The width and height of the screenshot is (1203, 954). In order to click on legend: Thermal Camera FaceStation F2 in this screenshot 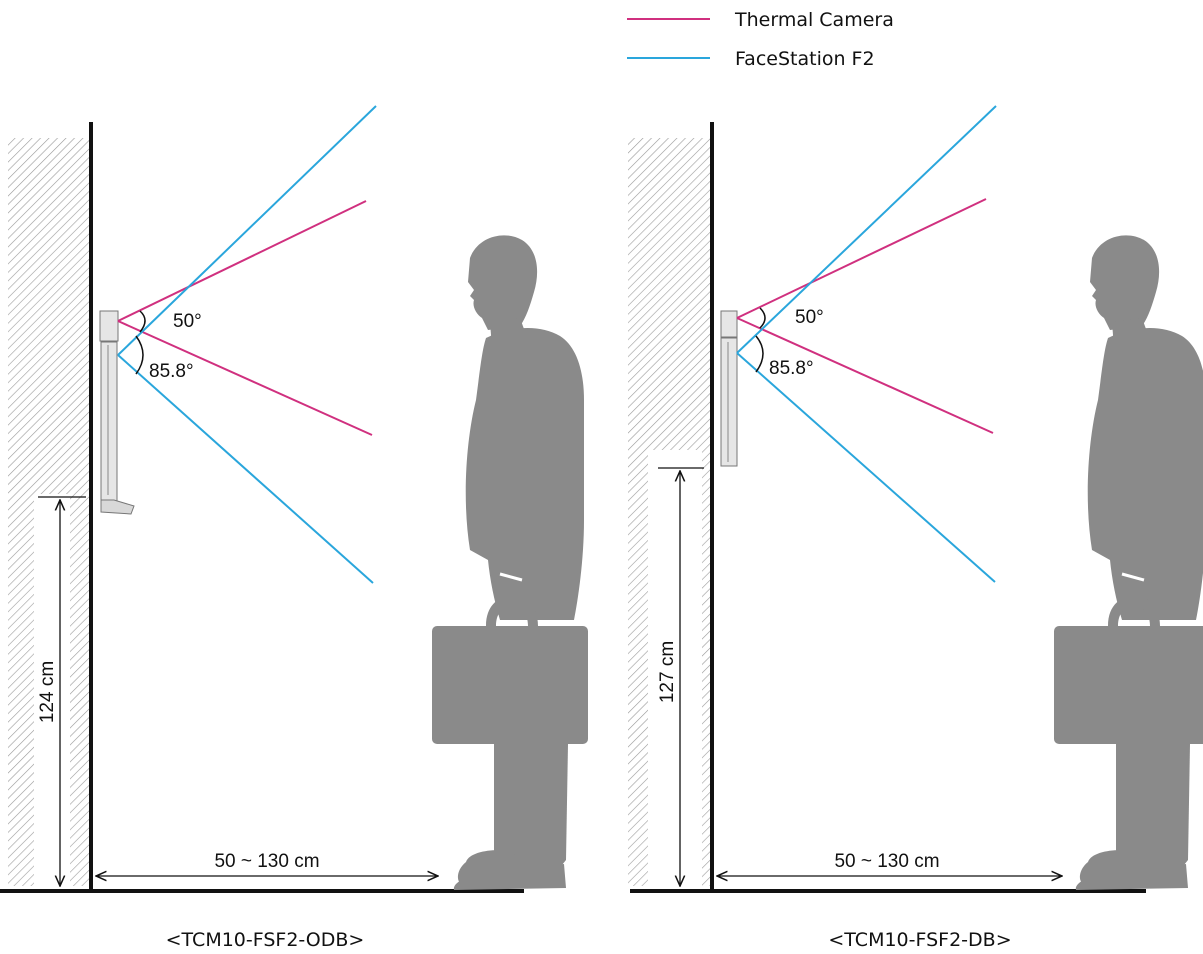, I will do `click(760, 39)`.